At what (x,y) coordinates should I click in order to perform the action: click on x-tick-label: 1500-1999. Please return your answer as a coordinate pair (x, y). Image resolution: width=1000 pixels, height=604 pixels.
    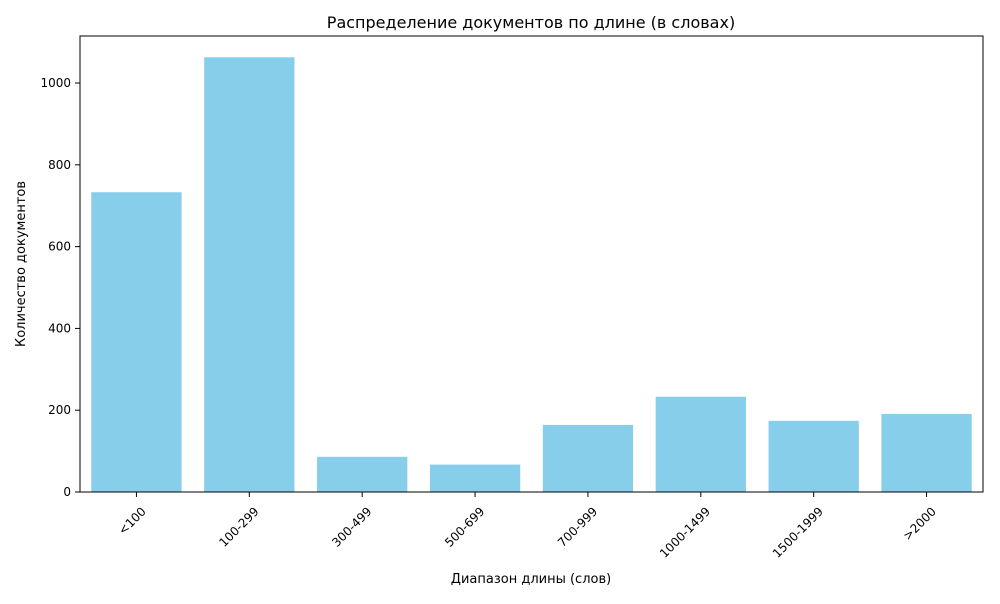
    Looking at the image, I should click on (798, 532).